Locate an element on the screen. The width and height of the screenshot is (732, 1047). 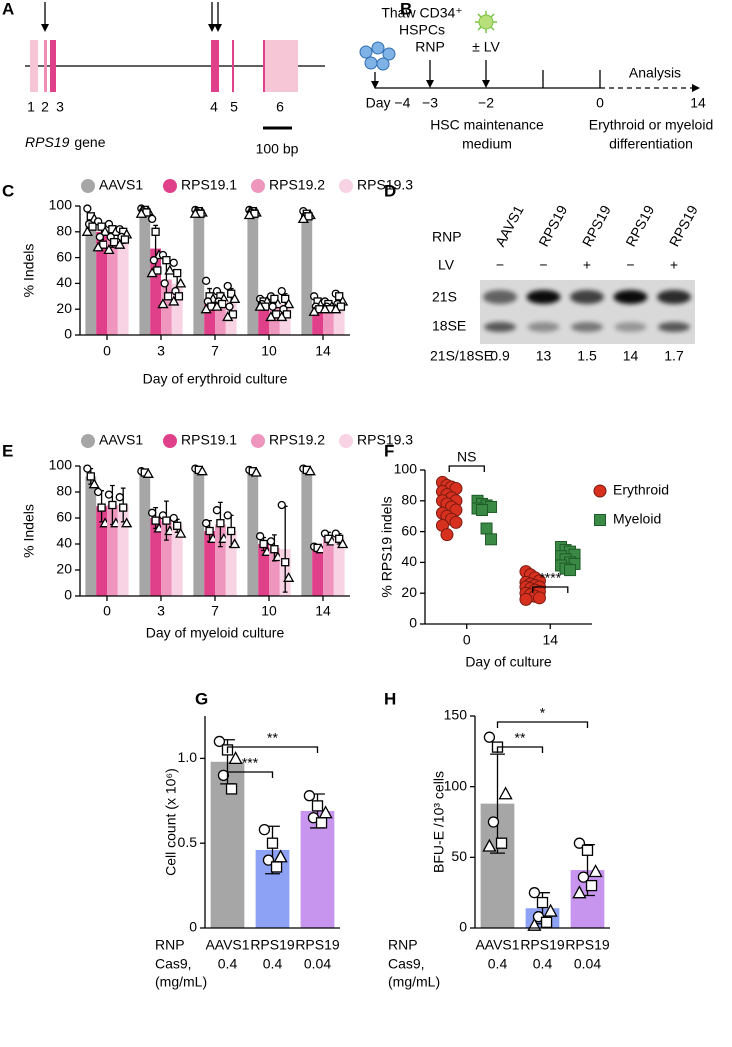
legend-label: RPS19.2 is located at coordinates (297, 185).